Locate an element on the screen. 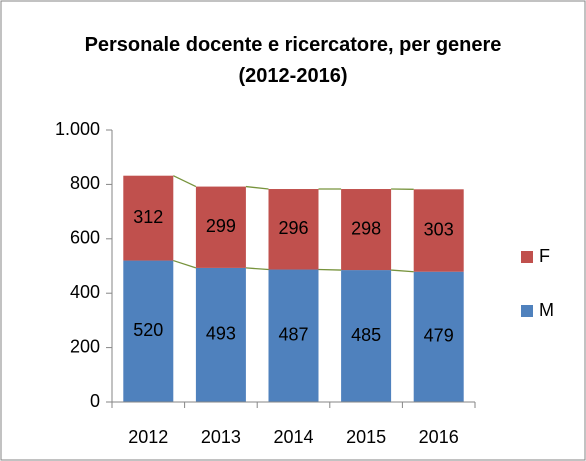 This screenshot has width=586, height=461. y-tick-label: 1.000 is located at coordinates (77, 129).